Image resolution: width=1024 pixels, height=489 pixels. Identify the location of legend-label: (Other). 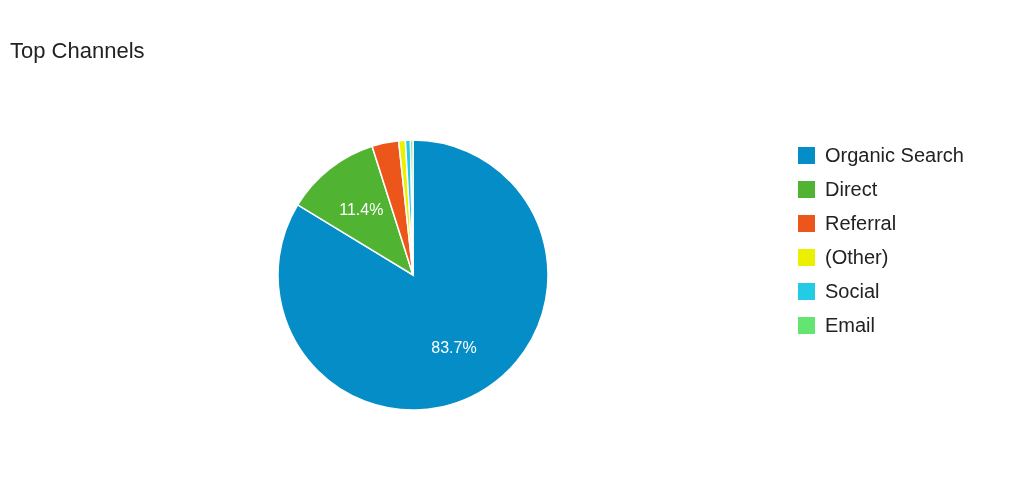
(857, 257).